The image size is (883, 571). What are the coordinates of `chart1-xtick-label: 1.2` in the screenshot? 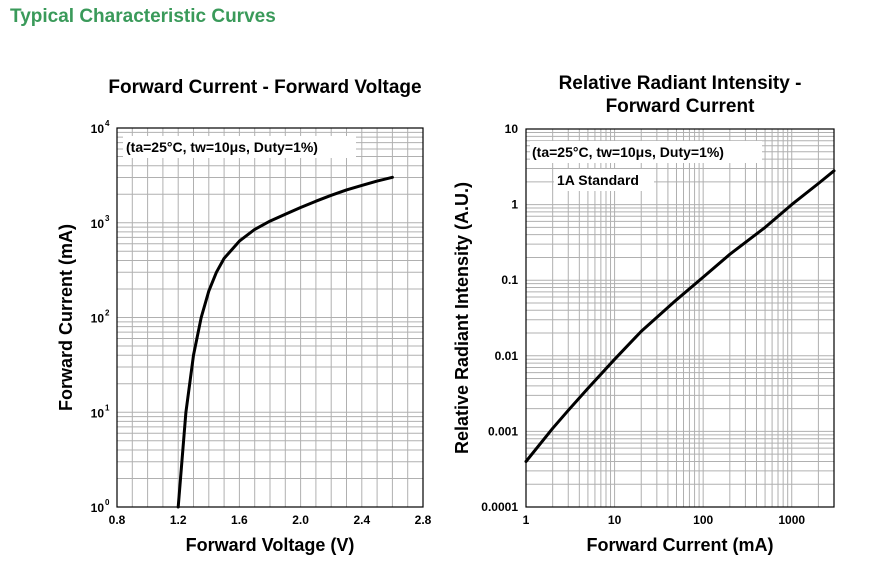 It's located at (178, 520).